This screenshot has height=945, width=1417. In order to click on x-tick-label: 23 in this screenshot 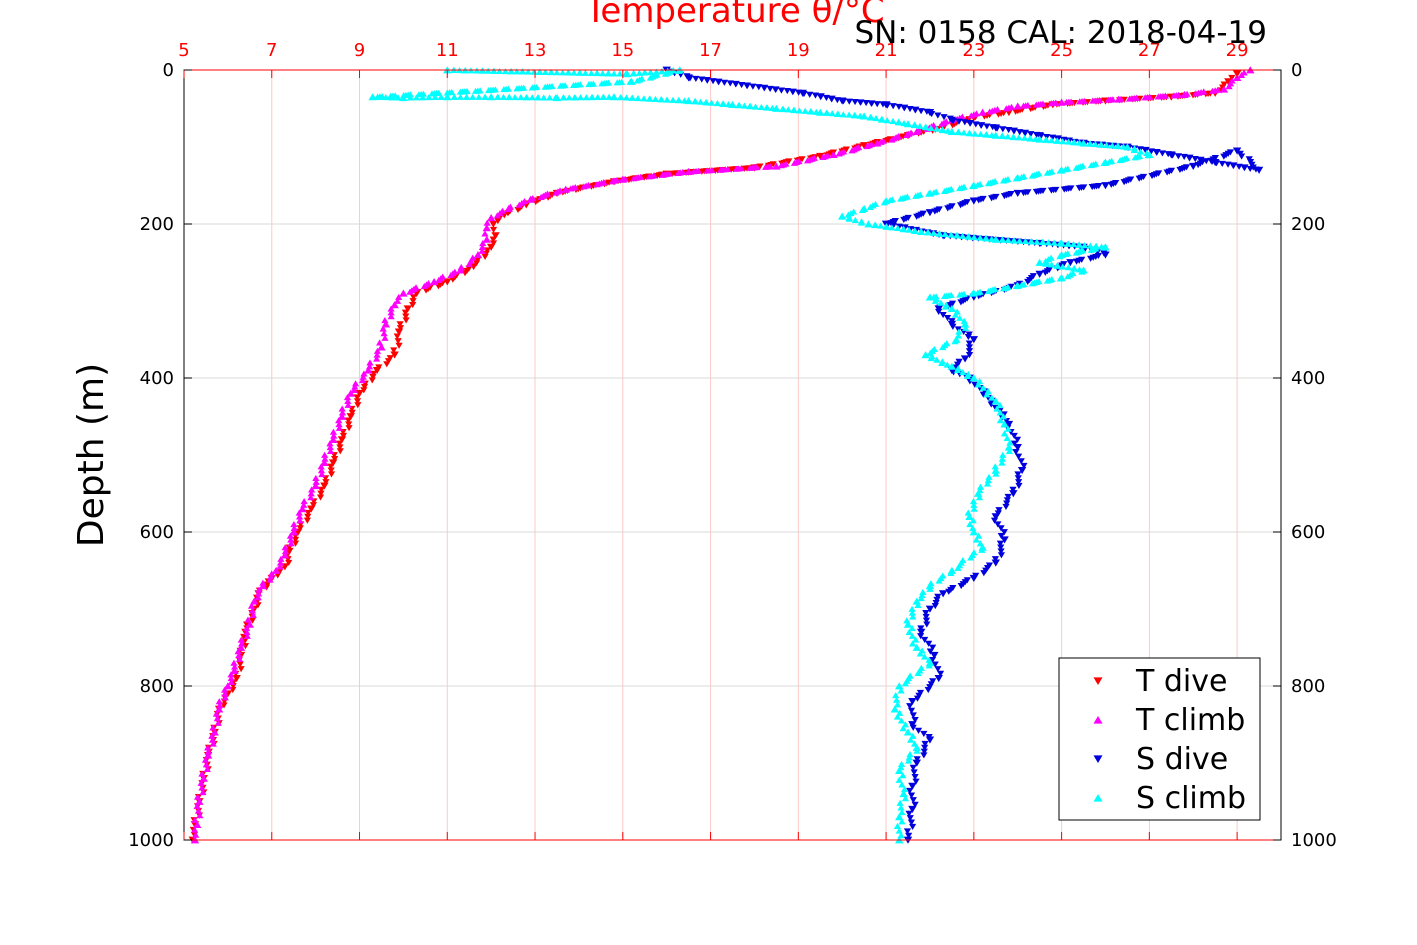, I will do `click(973, 50)`.